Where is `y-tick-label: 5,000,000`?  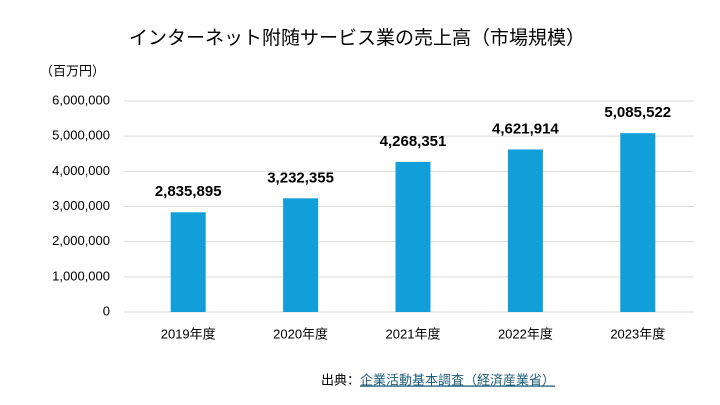 y-tick-label: 5,000,000 is located at coordinates (81, 135).